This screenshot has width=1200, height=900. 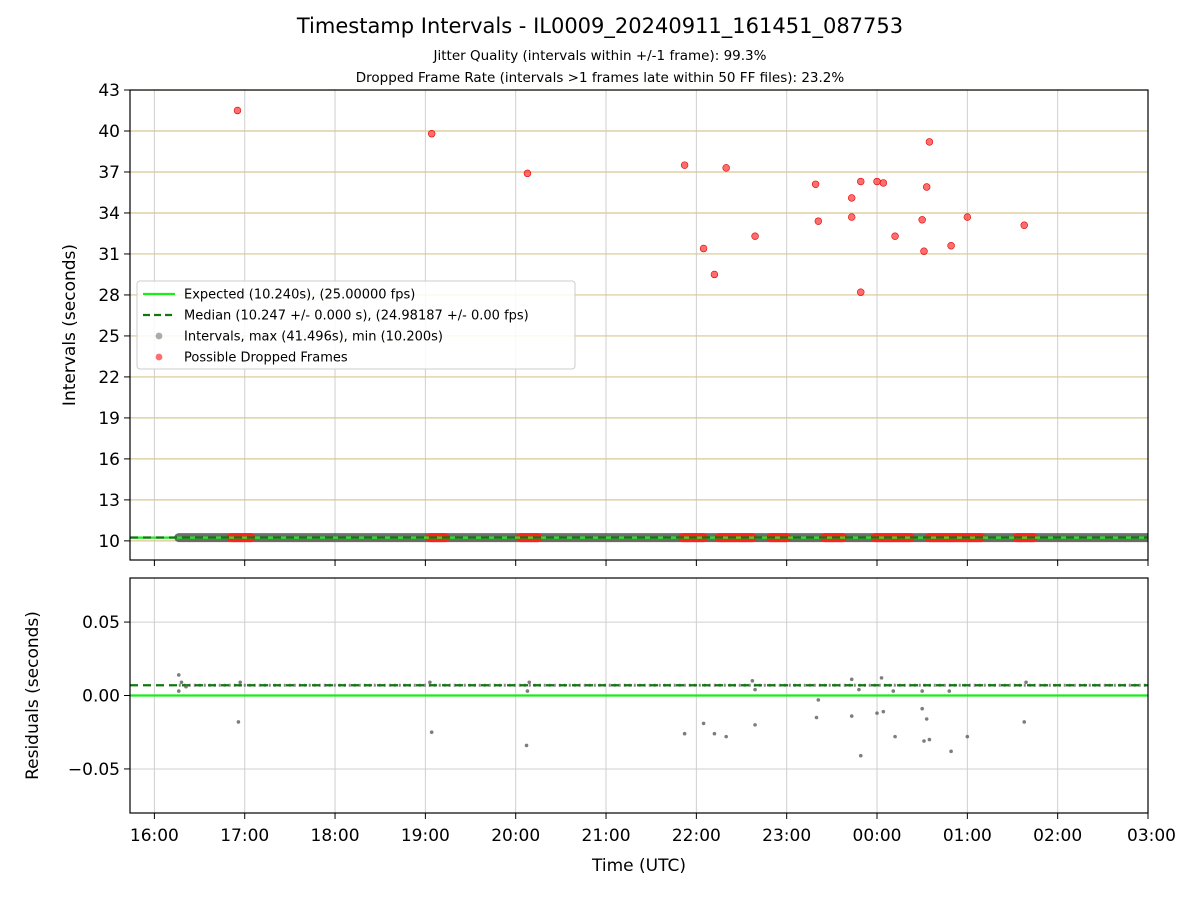 What do you see at coordinates (109, 91) in the screenshot?
I see `top-y-tick-label: 43` at bounding box center [109, 91].